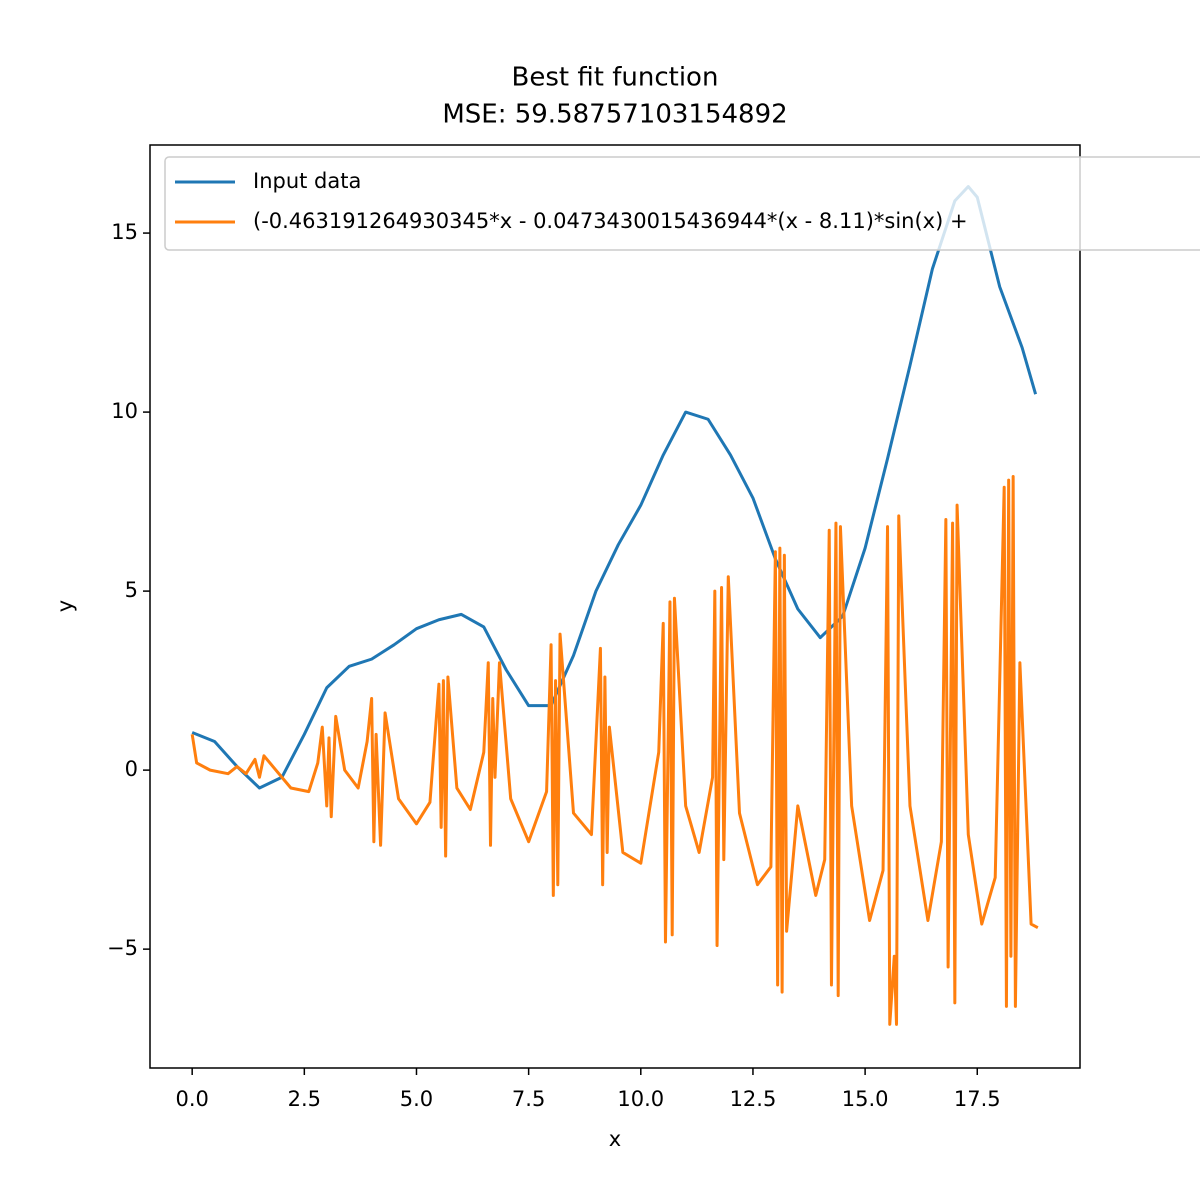 The width and height of the screenshot is (1200, 1200). Describe the element at coordinates (124, 411) in the screenshot. I see `y-tick-label: 10` at that location.